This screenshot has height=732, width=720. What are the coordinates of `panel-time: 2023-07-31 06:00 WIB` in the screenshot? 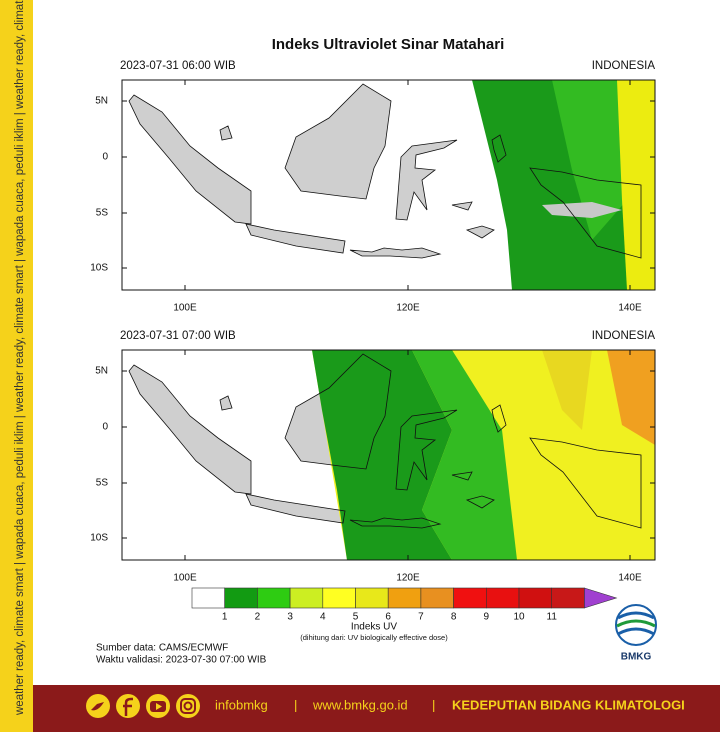 It's located at (178, 66).